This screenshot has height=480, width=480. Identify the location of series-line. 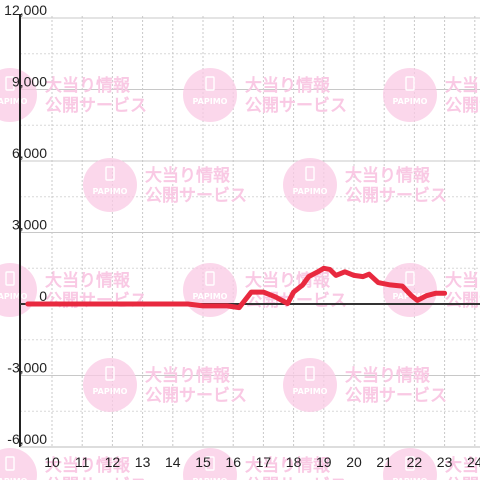
(236, 288).